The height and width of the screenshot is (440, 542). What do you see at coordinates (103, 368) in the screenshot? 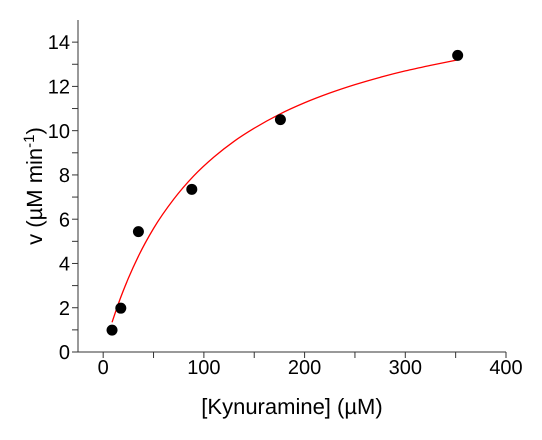
I see `x-tick-label: 0` at bounding box center [103, 368].